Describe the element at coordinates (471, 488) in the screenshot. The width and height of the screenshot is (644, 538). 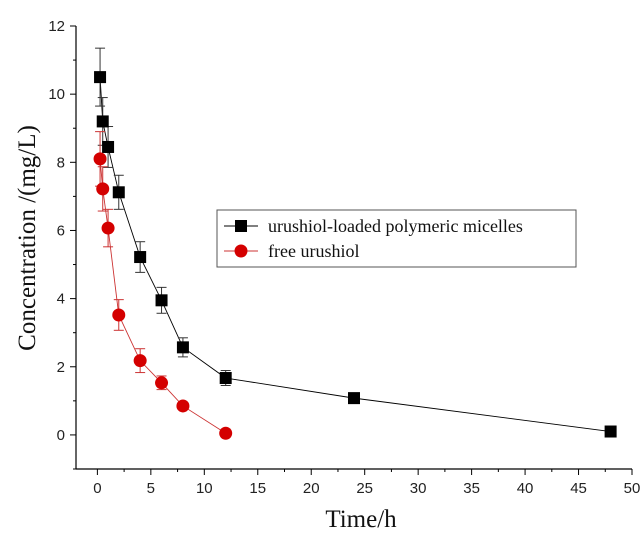
I see `x-tick-label: 35` at that location.